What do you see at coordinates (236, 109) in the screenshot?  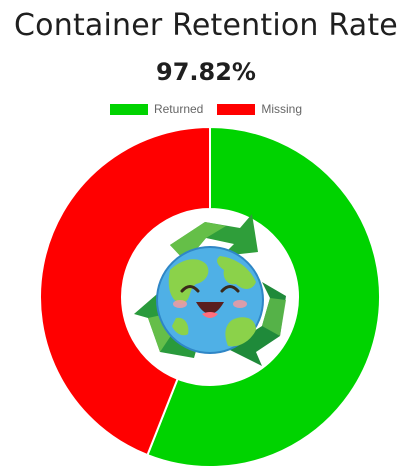 I see `legend-swatch-missing` at bounding box center [236, 109].